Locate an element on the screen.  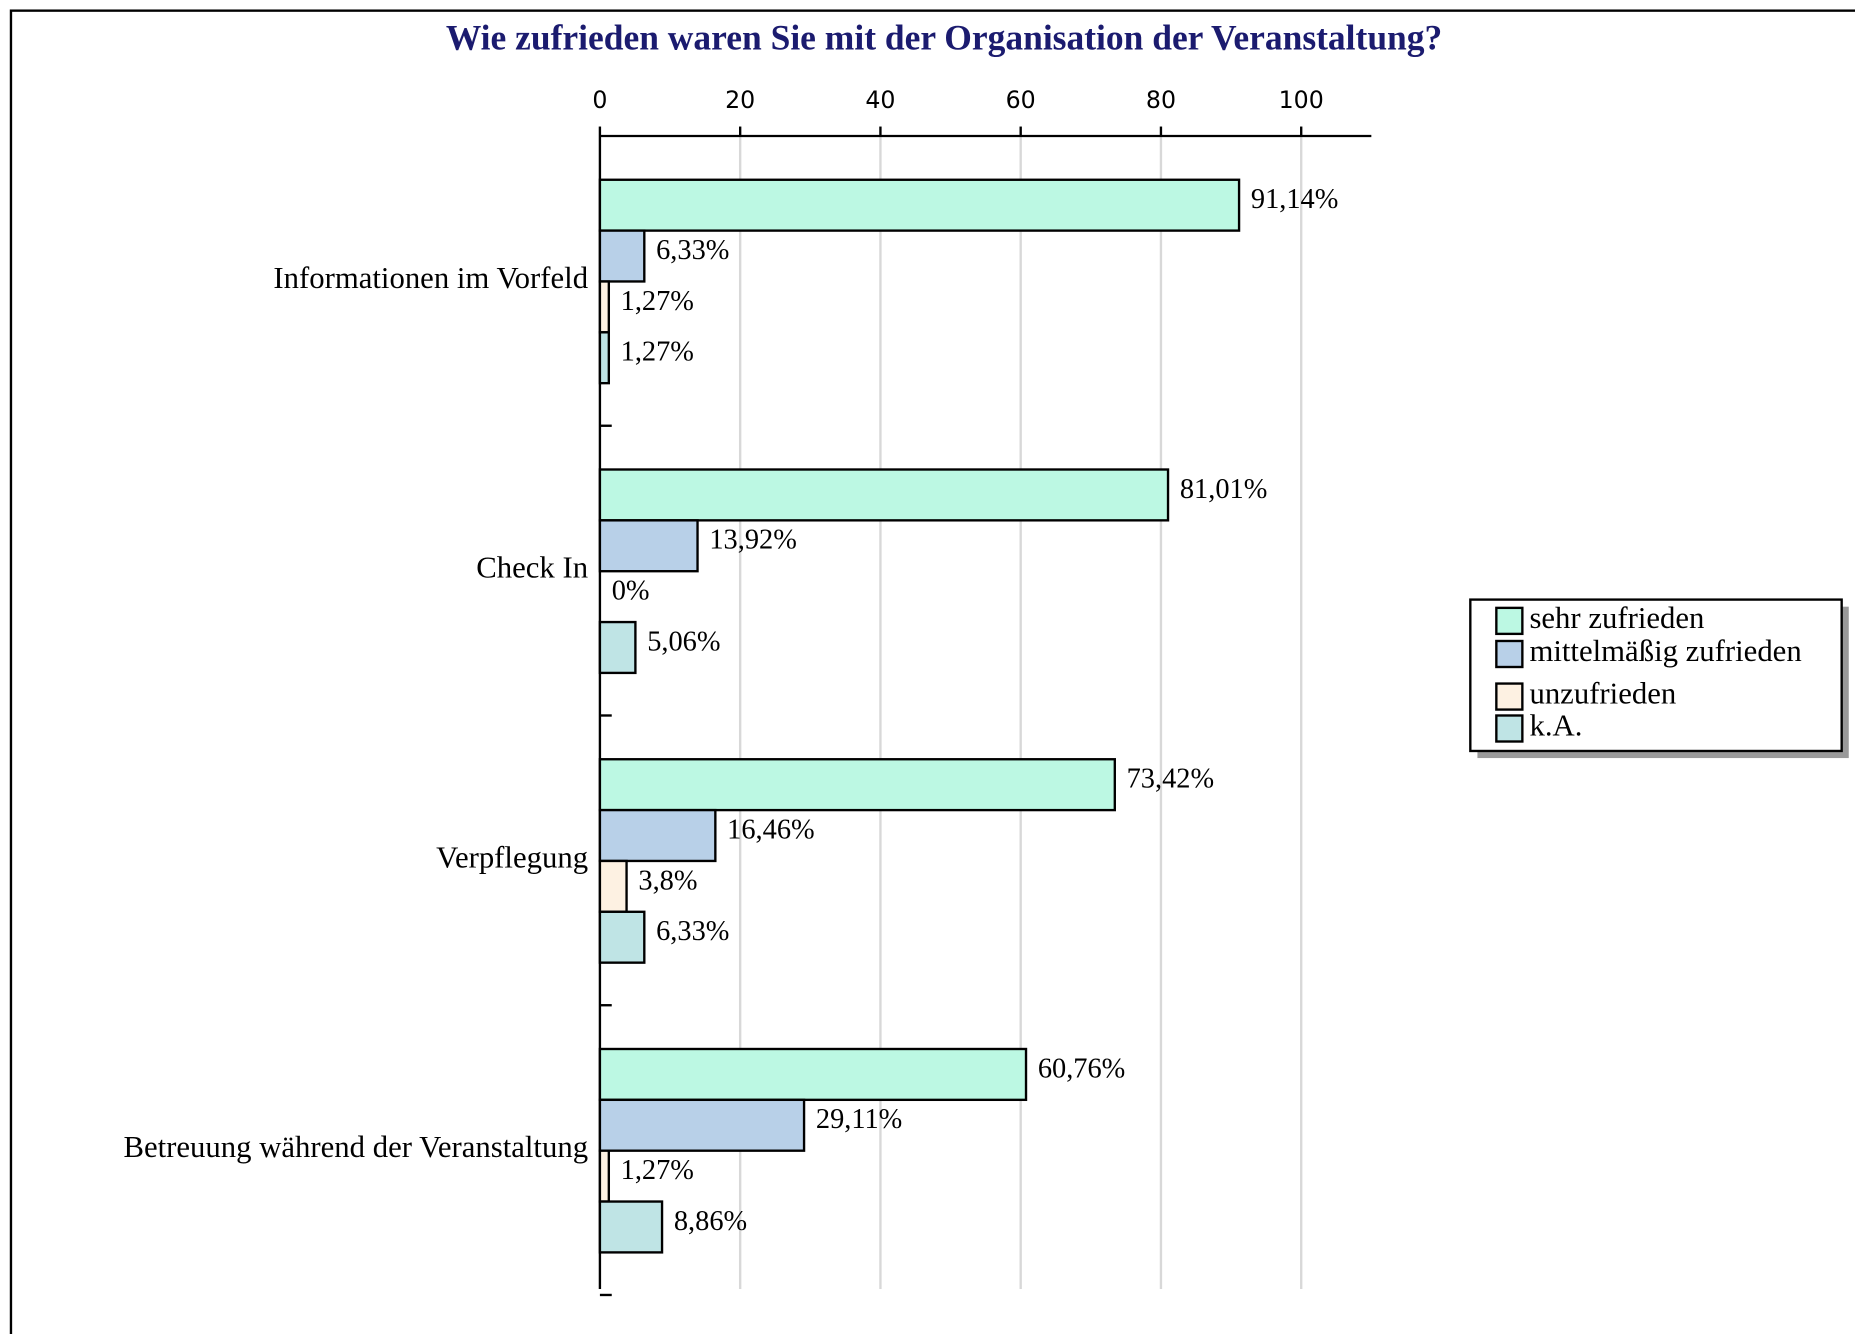
legend-label: k.A. is located at coordinates (1555, 726).